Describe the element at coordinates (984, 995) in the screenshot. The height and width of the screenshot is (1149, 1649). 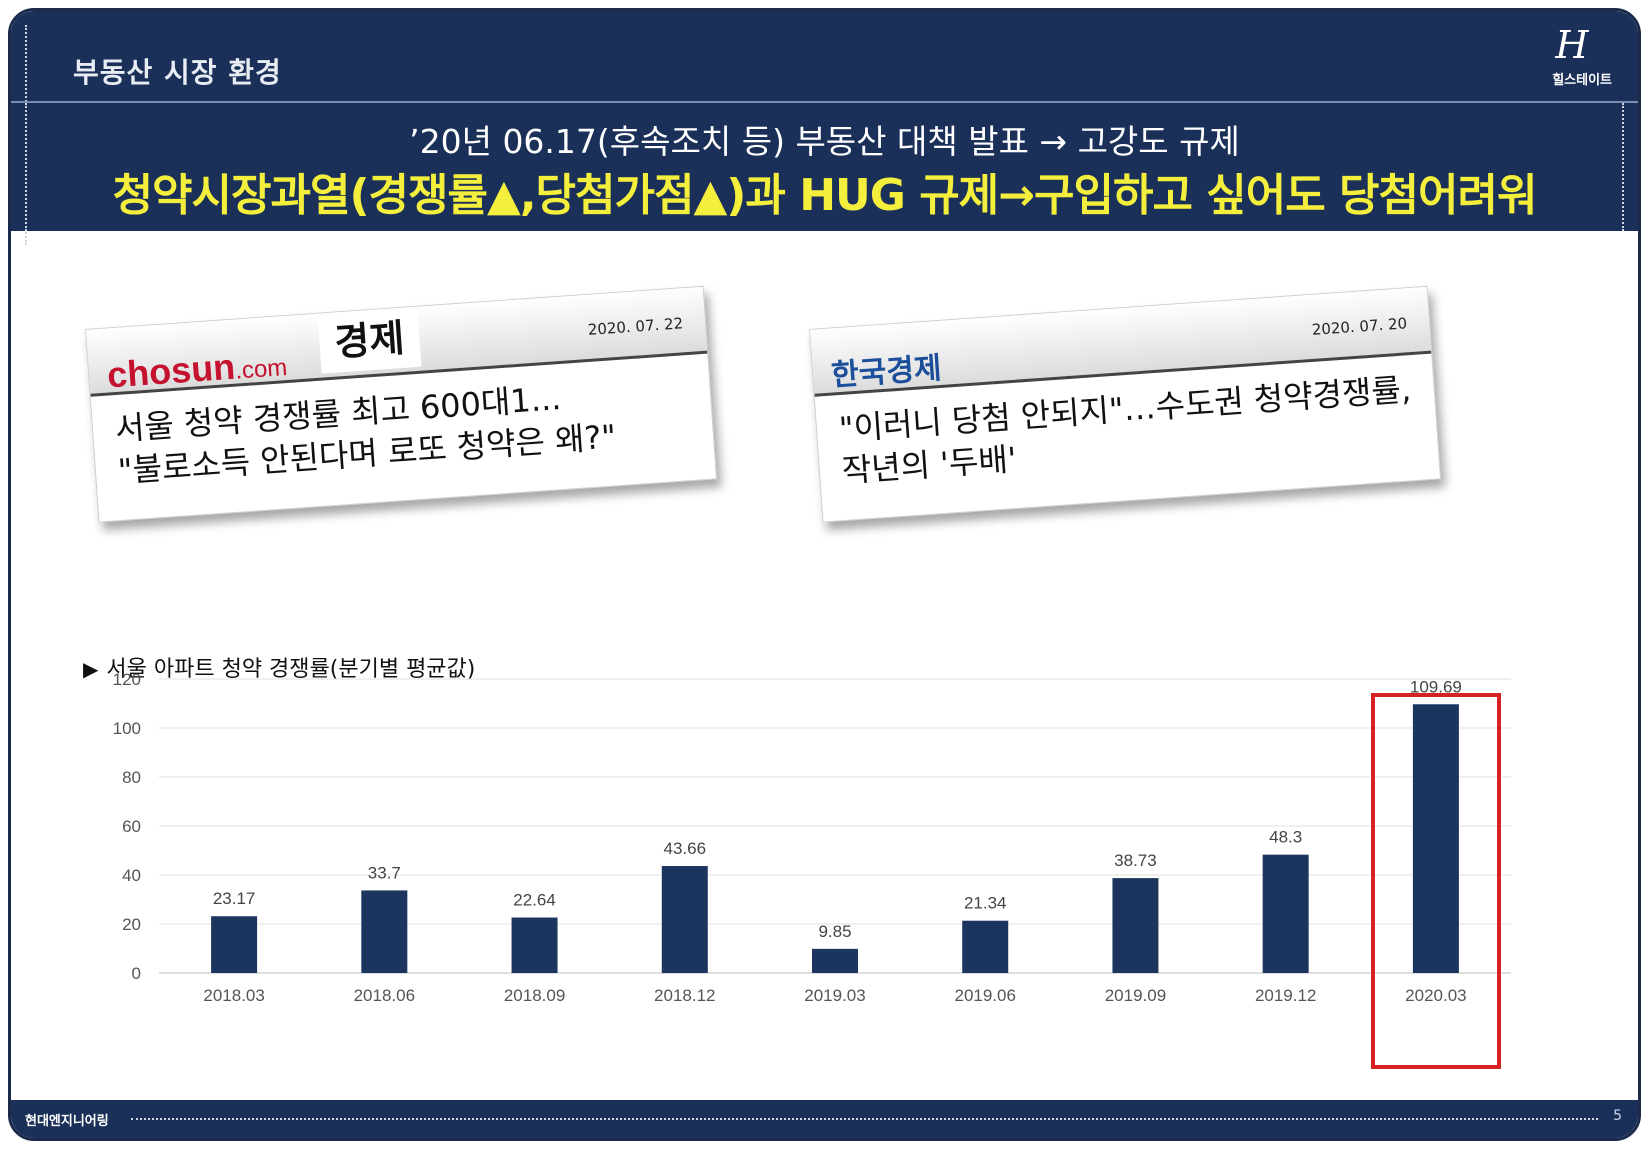
I see `x-tick-label: 2019.06` at that location.